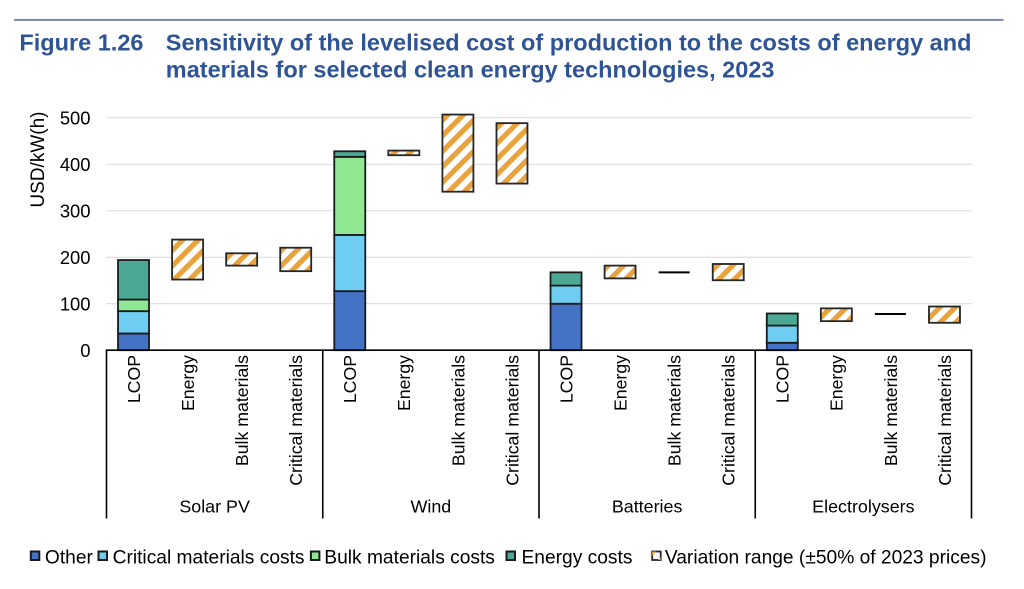 The height and width of the screenshot is (589, 1024). I want to click on svg-text: Wind, so click(430, 507).